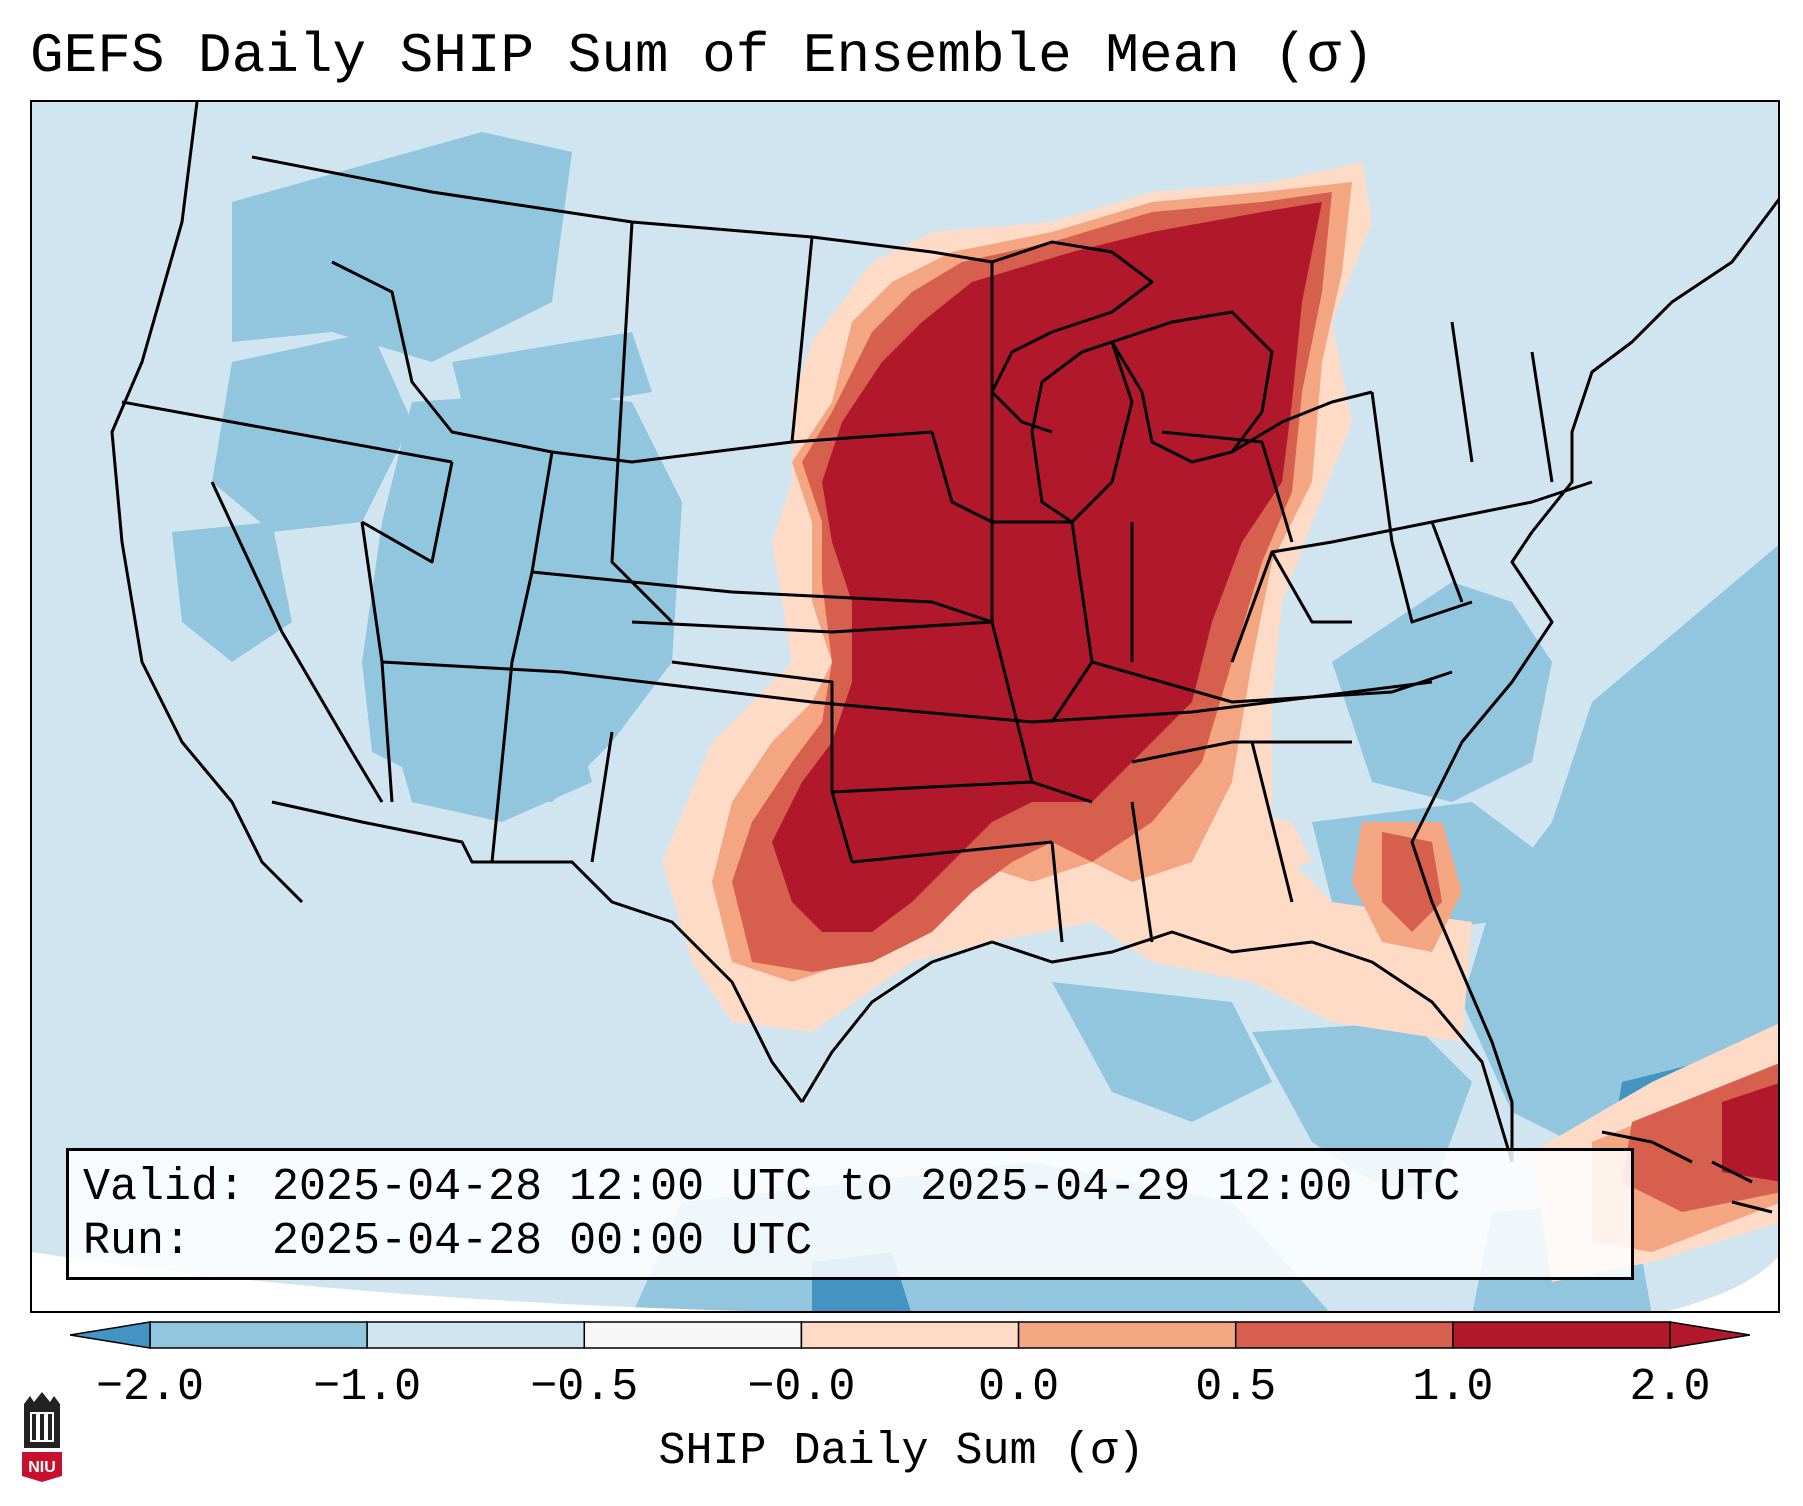 This screenshot has width=1803, height=1506. I want to click on colorbar-tick-label: −0.5, so click(584, 1387).